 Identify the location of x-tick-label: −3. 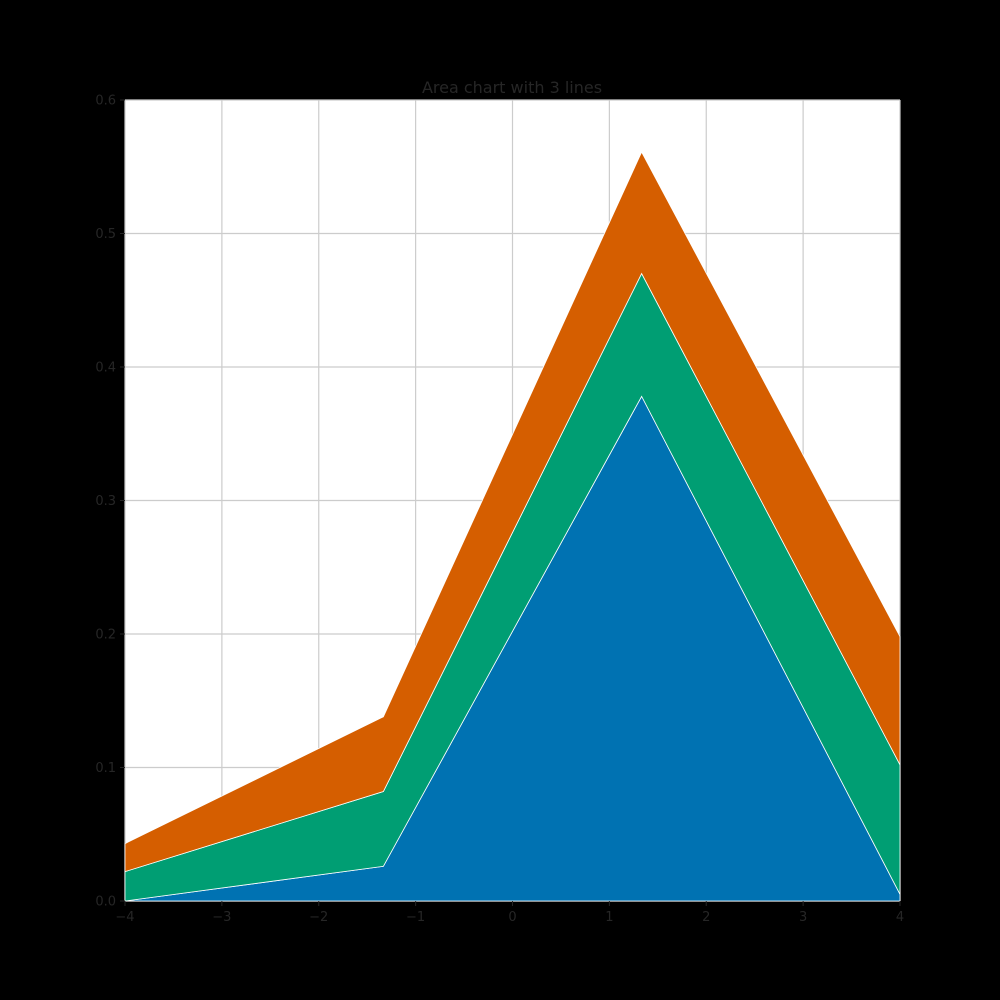
(221, 917).